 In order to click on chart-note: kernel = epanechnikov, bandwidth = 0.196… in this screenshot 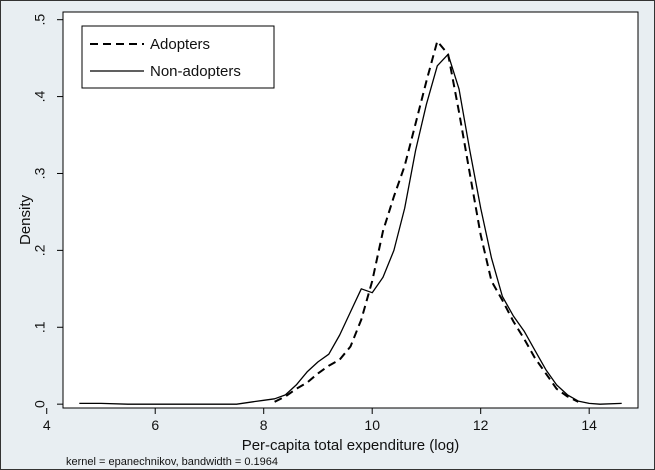, I will do `click(172, 462)`.